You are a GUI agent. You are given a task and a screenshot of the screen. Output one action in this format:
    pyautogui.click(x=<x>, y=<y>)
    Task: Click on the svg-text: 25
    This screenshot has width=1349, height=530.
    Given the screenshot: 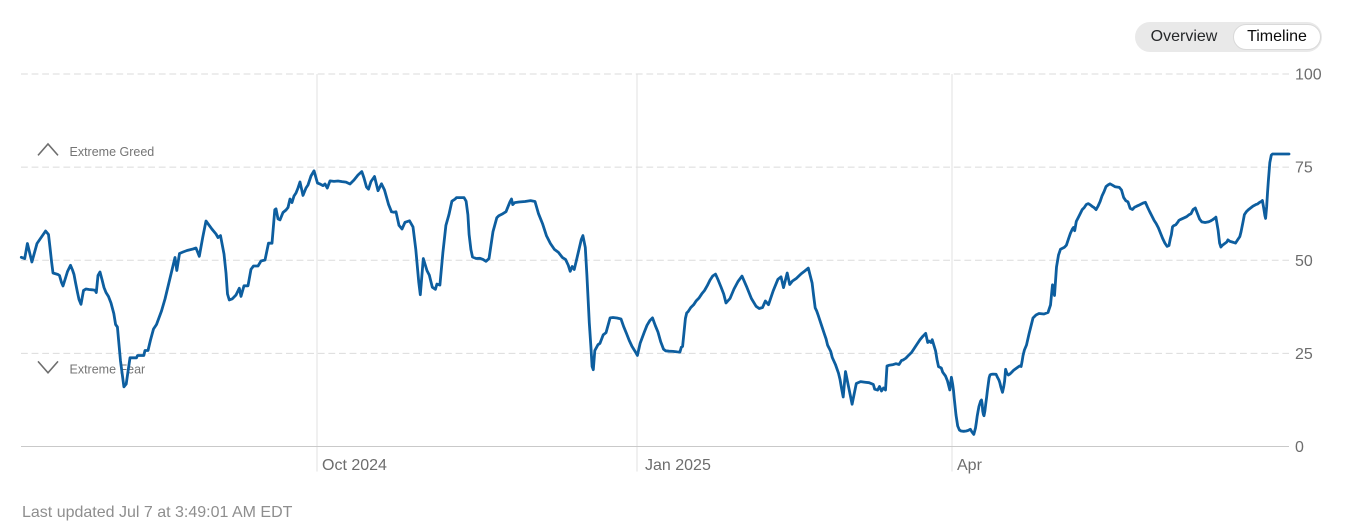 What is the action you would take?
    pyautogui.click(x=1304, y=354)
    